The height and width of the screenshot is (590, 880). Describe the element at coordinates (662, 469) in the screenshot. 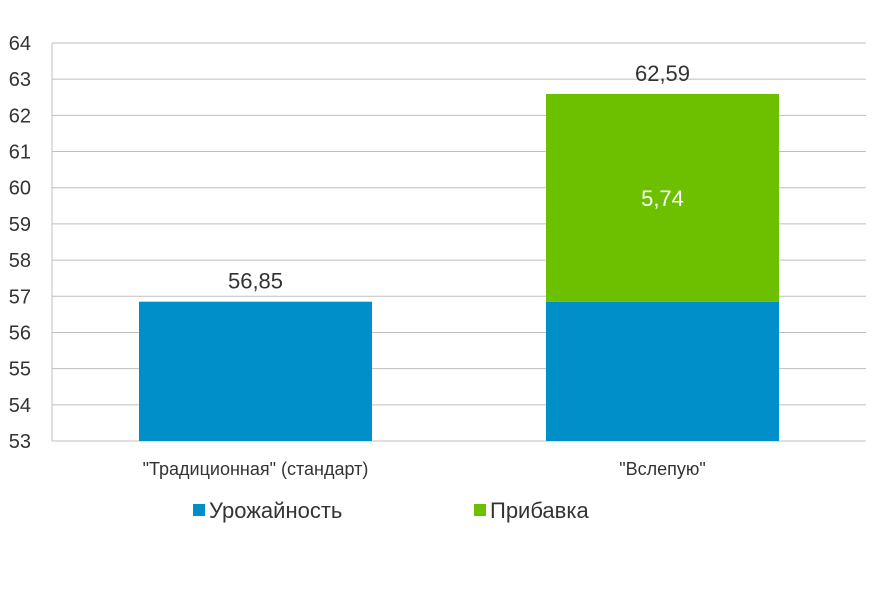

I see `x-category-label: "Вслепую"` at that location.